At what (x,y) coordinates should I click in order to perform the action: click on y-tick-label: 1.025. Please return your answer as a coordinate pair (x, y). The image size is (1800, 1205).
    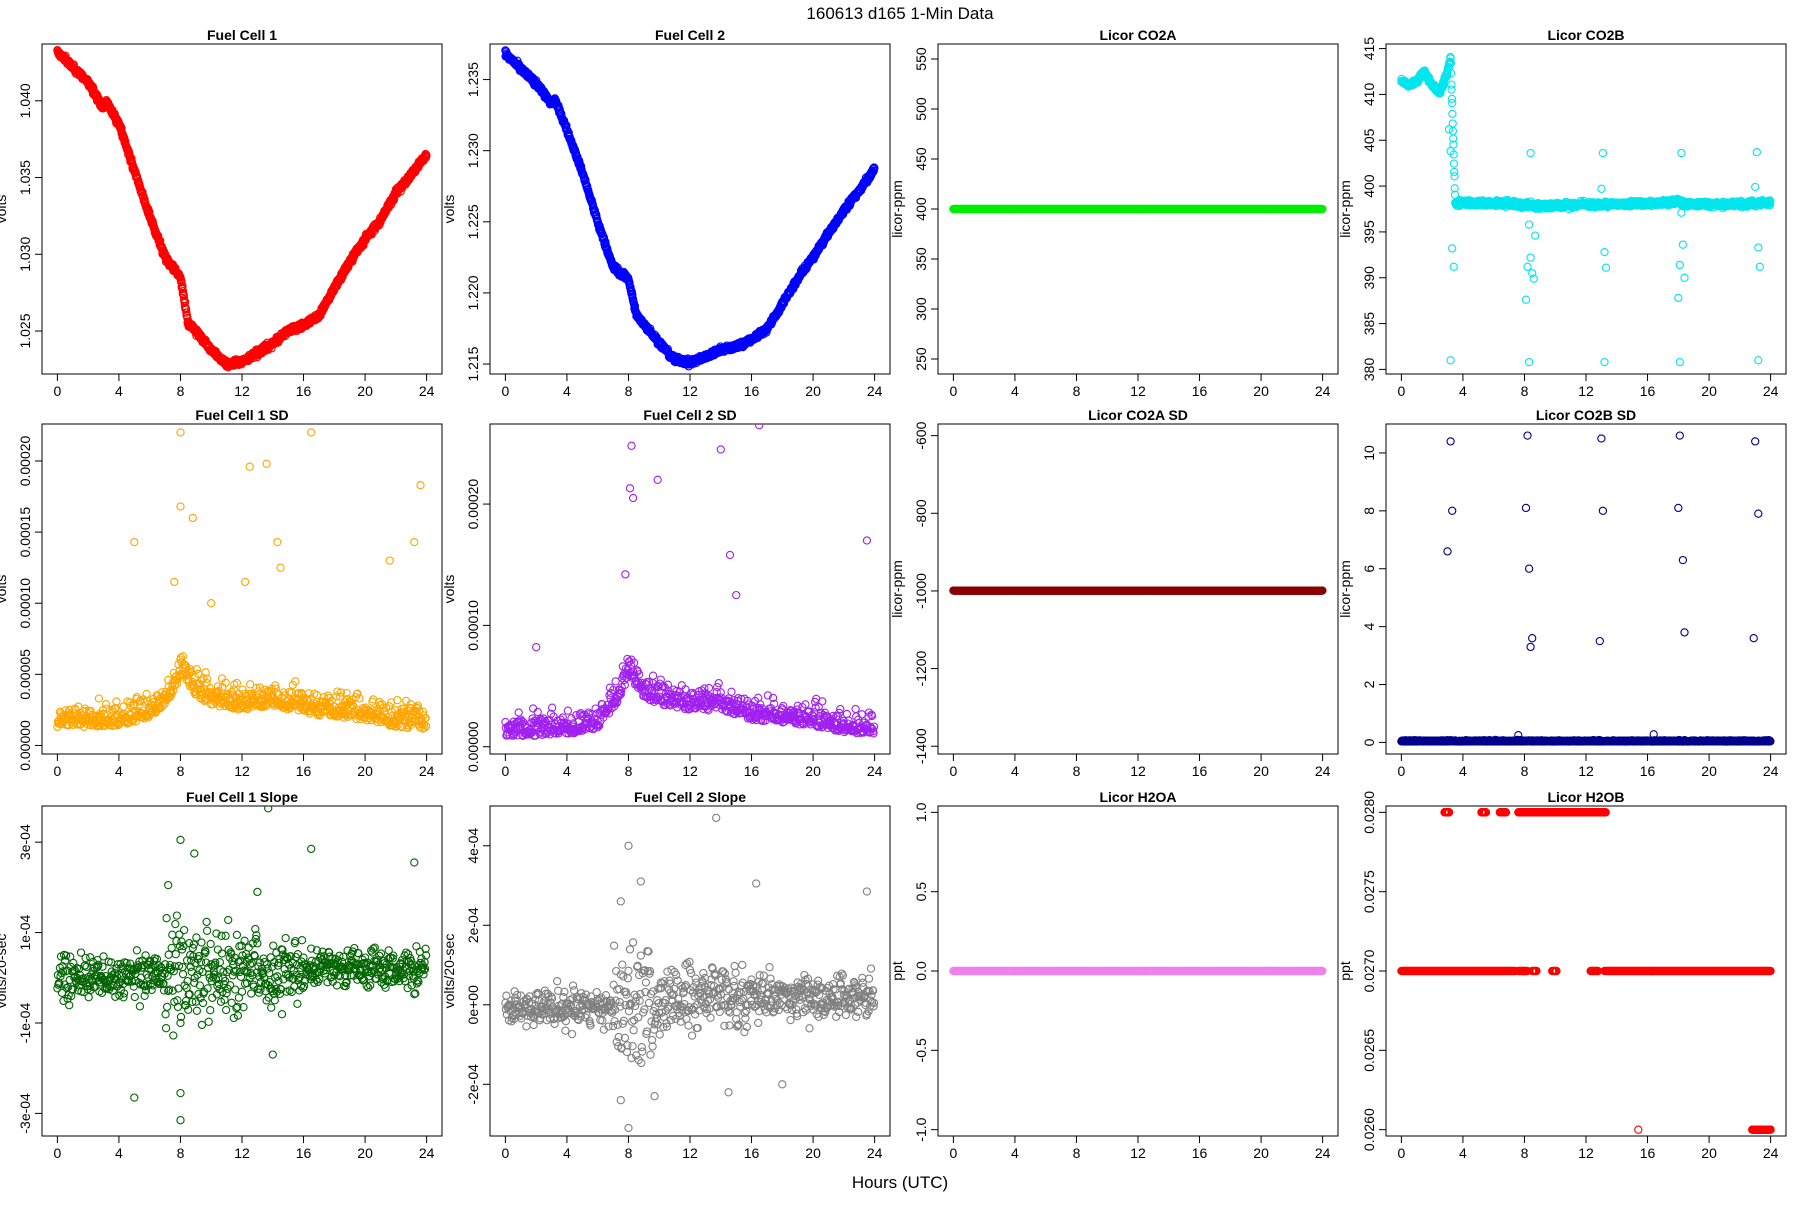
    Looking at the image, I should click on (25, 330).